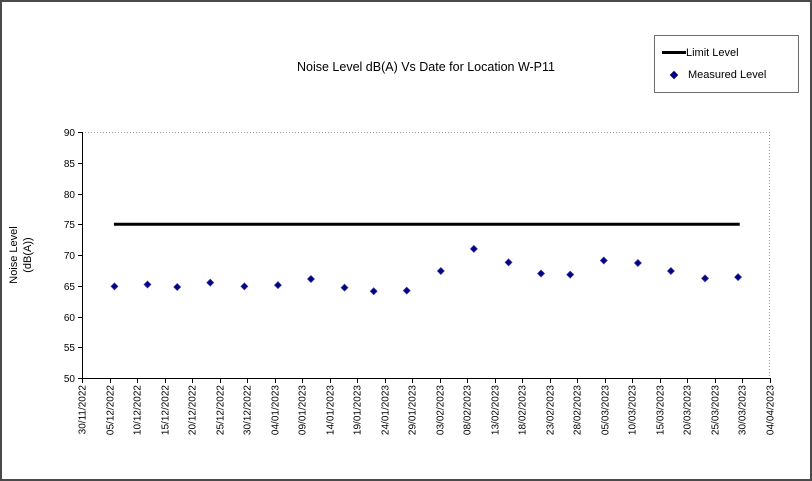  Describe the element at coordinates (716, 410) in the screenshot. I see `x-tick-label: 25/03/2023` at that location.